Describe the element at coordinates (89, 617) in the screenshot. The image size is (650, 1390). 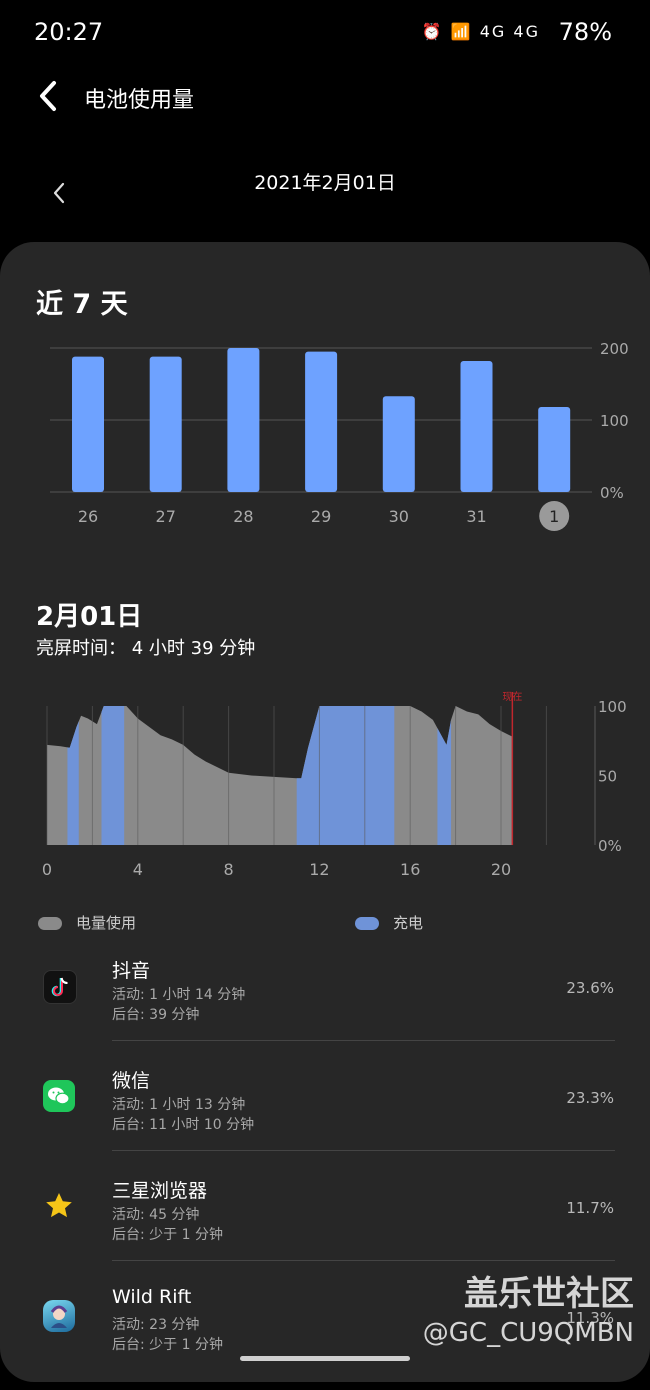
I see `day-title: 2月01日` at that location.